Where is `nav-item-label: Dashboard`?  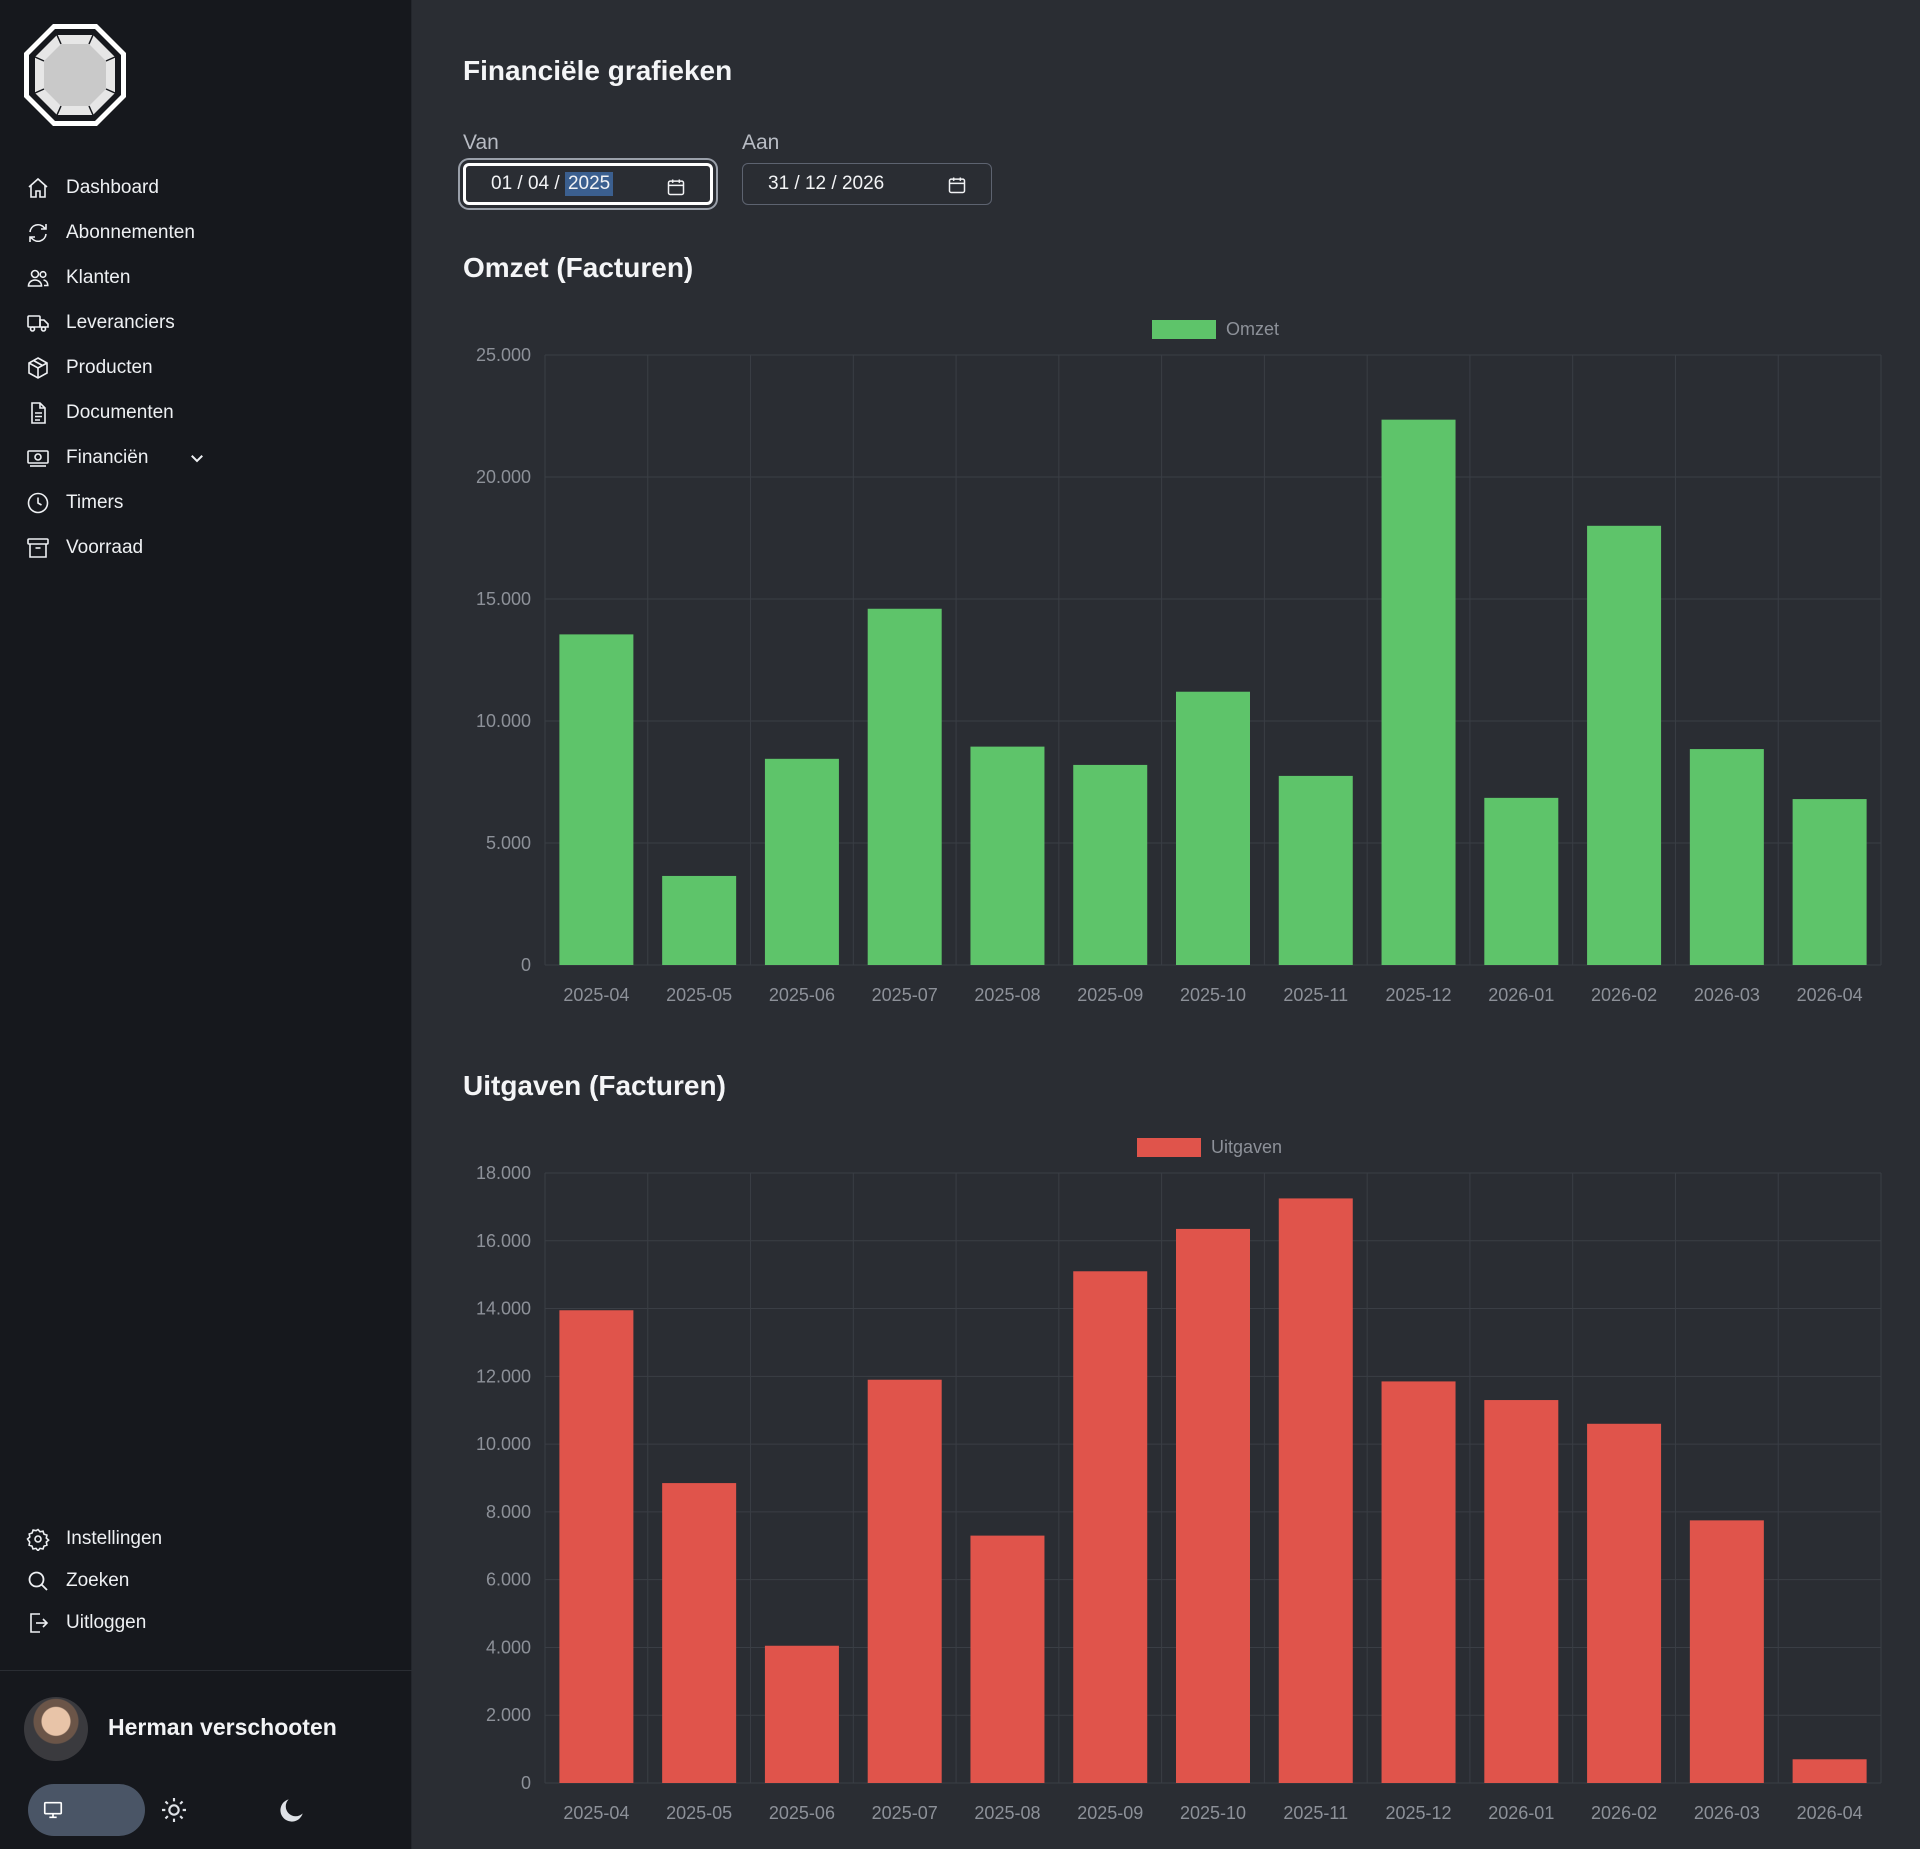
nav-item-label: Dashboard is located at coordinates (112, 187).